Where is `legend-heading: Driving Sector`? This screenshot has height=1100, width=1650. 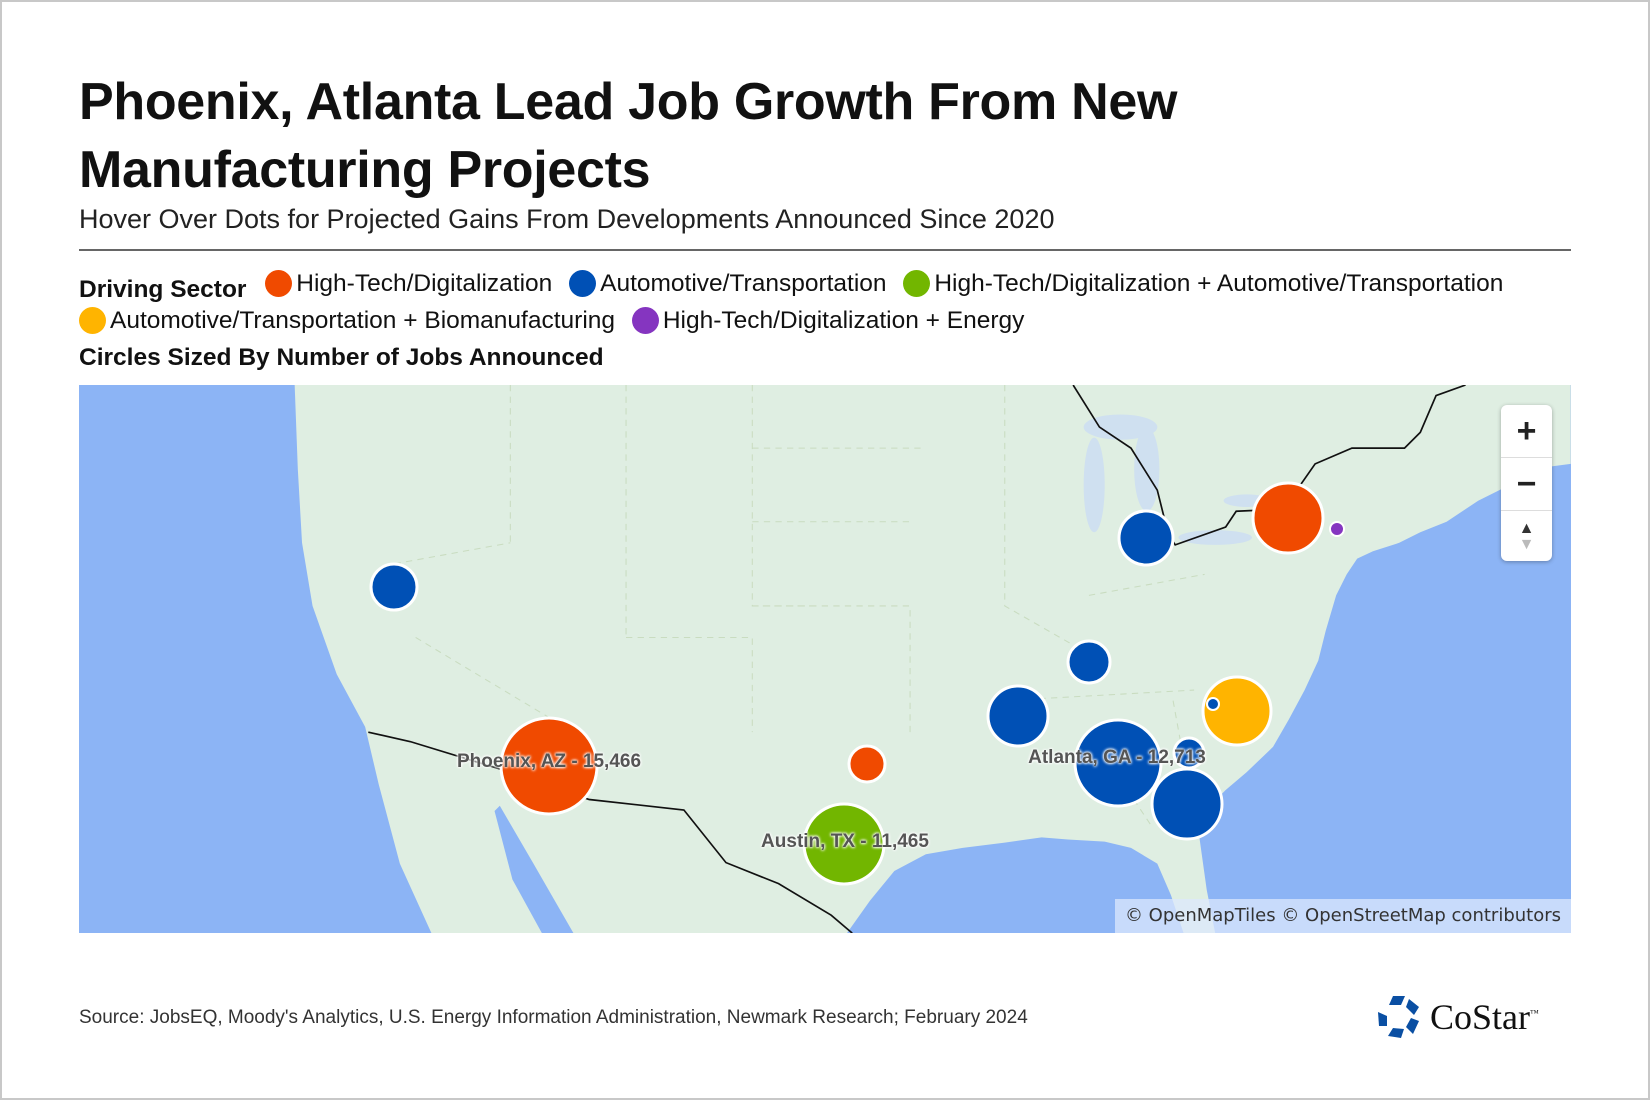 legend-heading: Driving Sector is located at coordinates (163, 289).